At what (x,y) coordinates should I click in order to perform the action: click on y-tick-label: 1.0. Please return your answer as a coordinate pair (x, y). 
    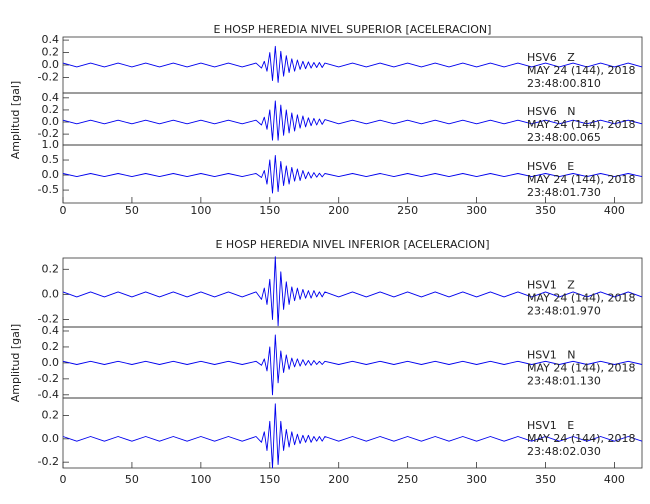
    Looking at the image, I should click on (51, 144).